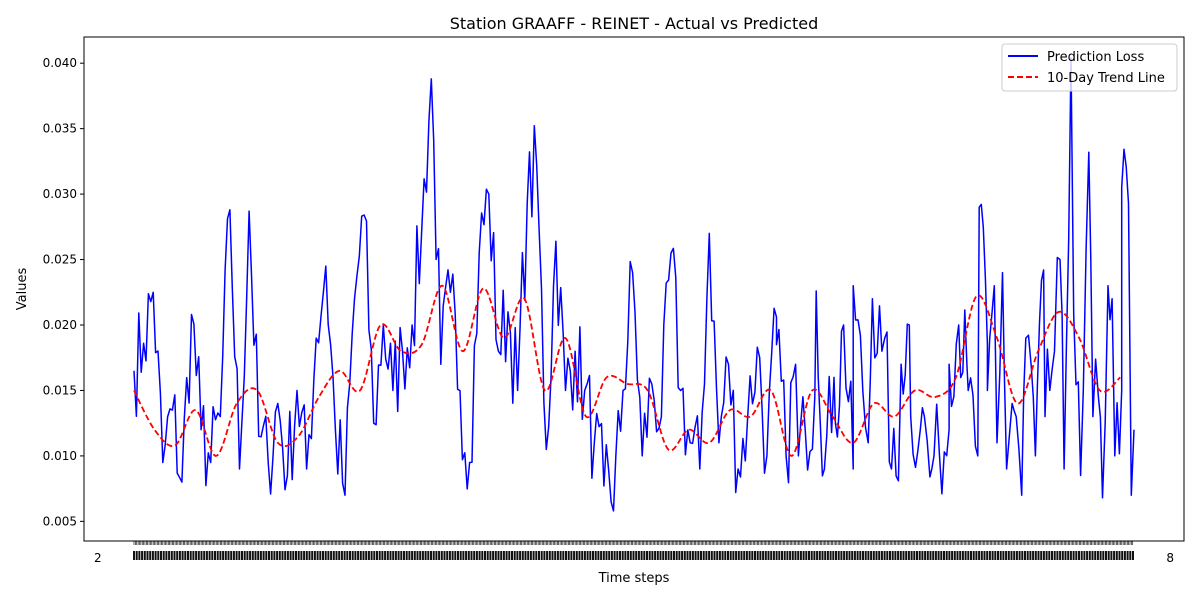  Describe the element at coordinates (22, 289) in the screenshot. I see `y-axis-label: Values` at that location.